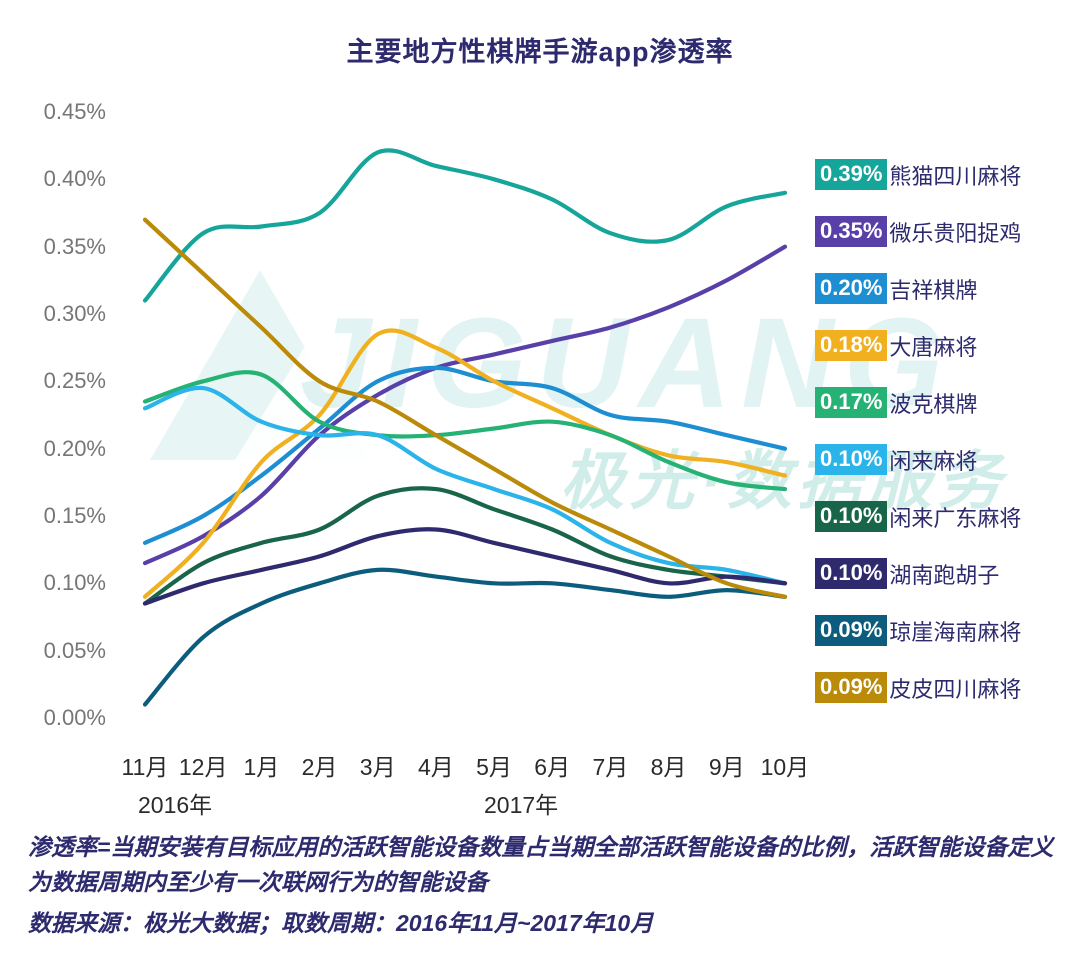  What do you see at coordinates (74, 583) in the screenshot?
I see `y-tick: 0.10%` at bounding box center [74, 583].